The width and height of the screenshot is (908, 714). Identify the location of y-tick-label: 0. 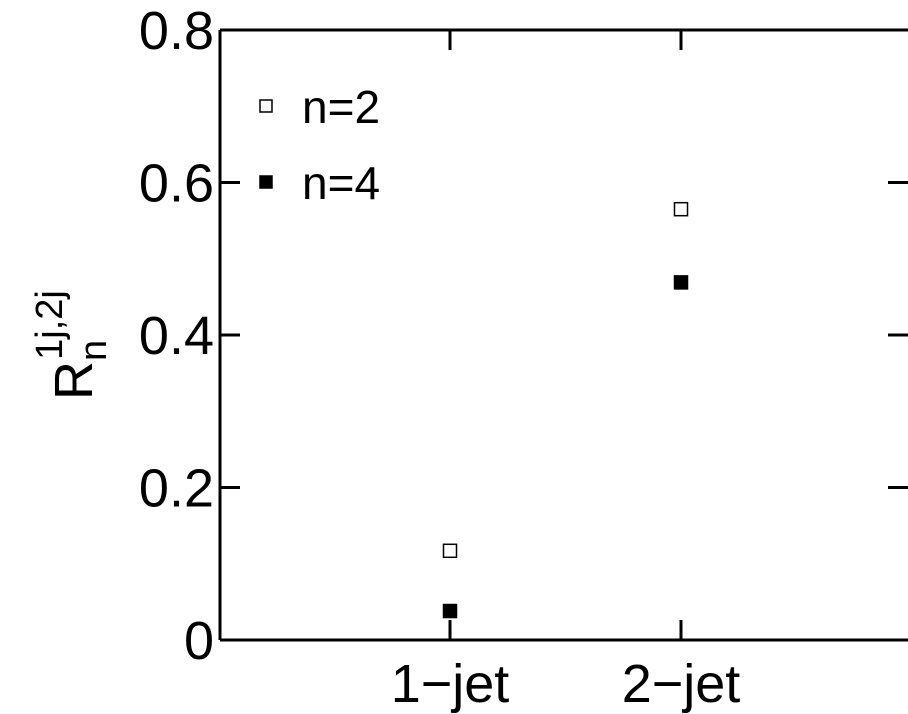
(199, 641).